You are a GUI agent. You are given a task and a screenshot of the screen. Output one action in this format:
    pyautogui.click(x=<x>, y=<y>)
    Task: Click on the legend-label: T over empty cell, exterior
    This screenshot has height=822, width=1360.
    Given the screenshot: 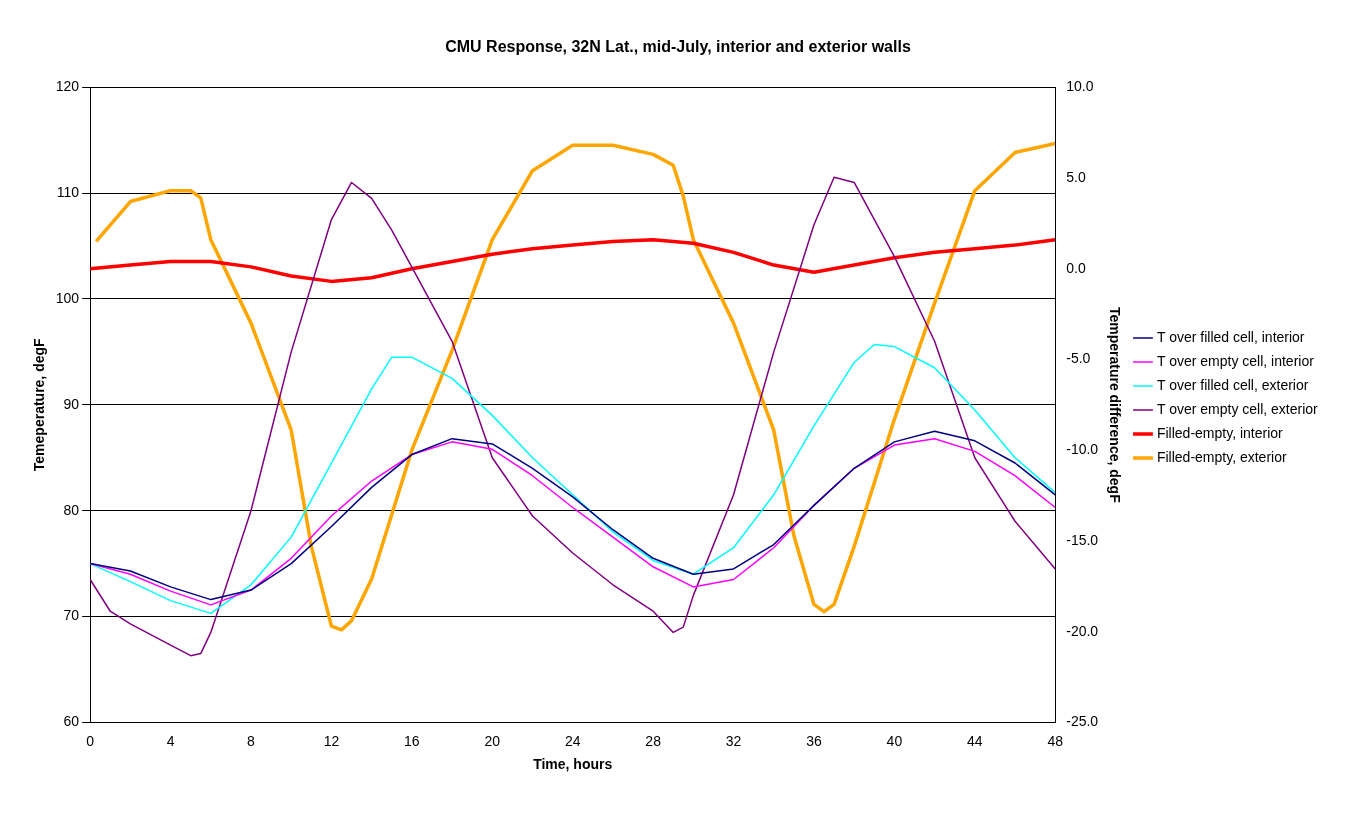 What is the action you would take?
    pyautogui.click(x=1237, y=408)
    